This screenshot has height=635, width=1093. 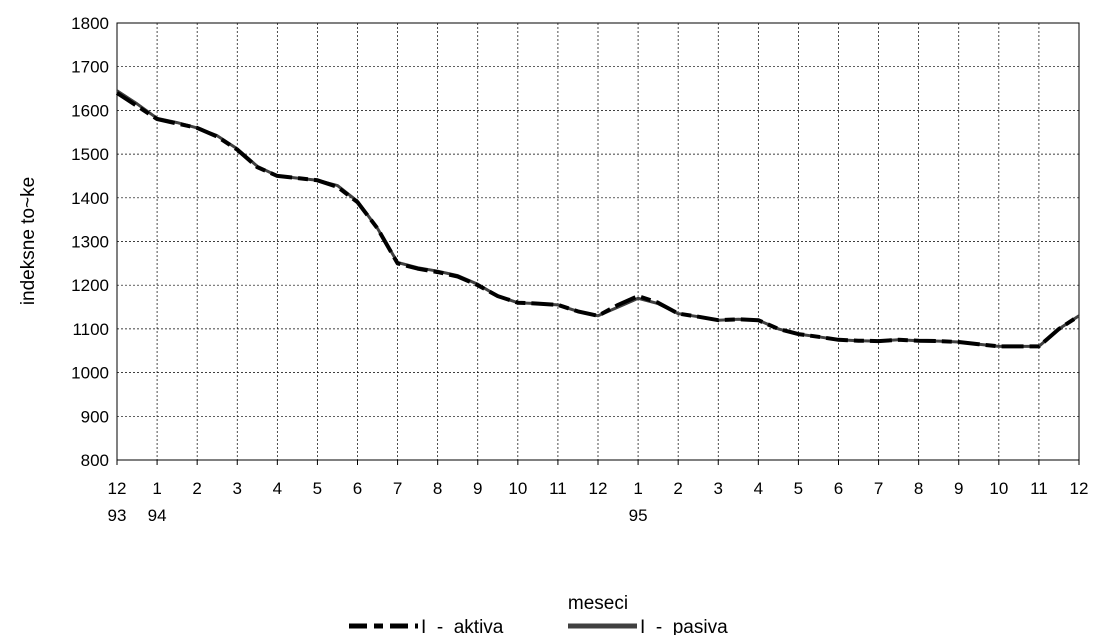 I want to click on y-tick-label: 1800, so click(x=90, y=23).